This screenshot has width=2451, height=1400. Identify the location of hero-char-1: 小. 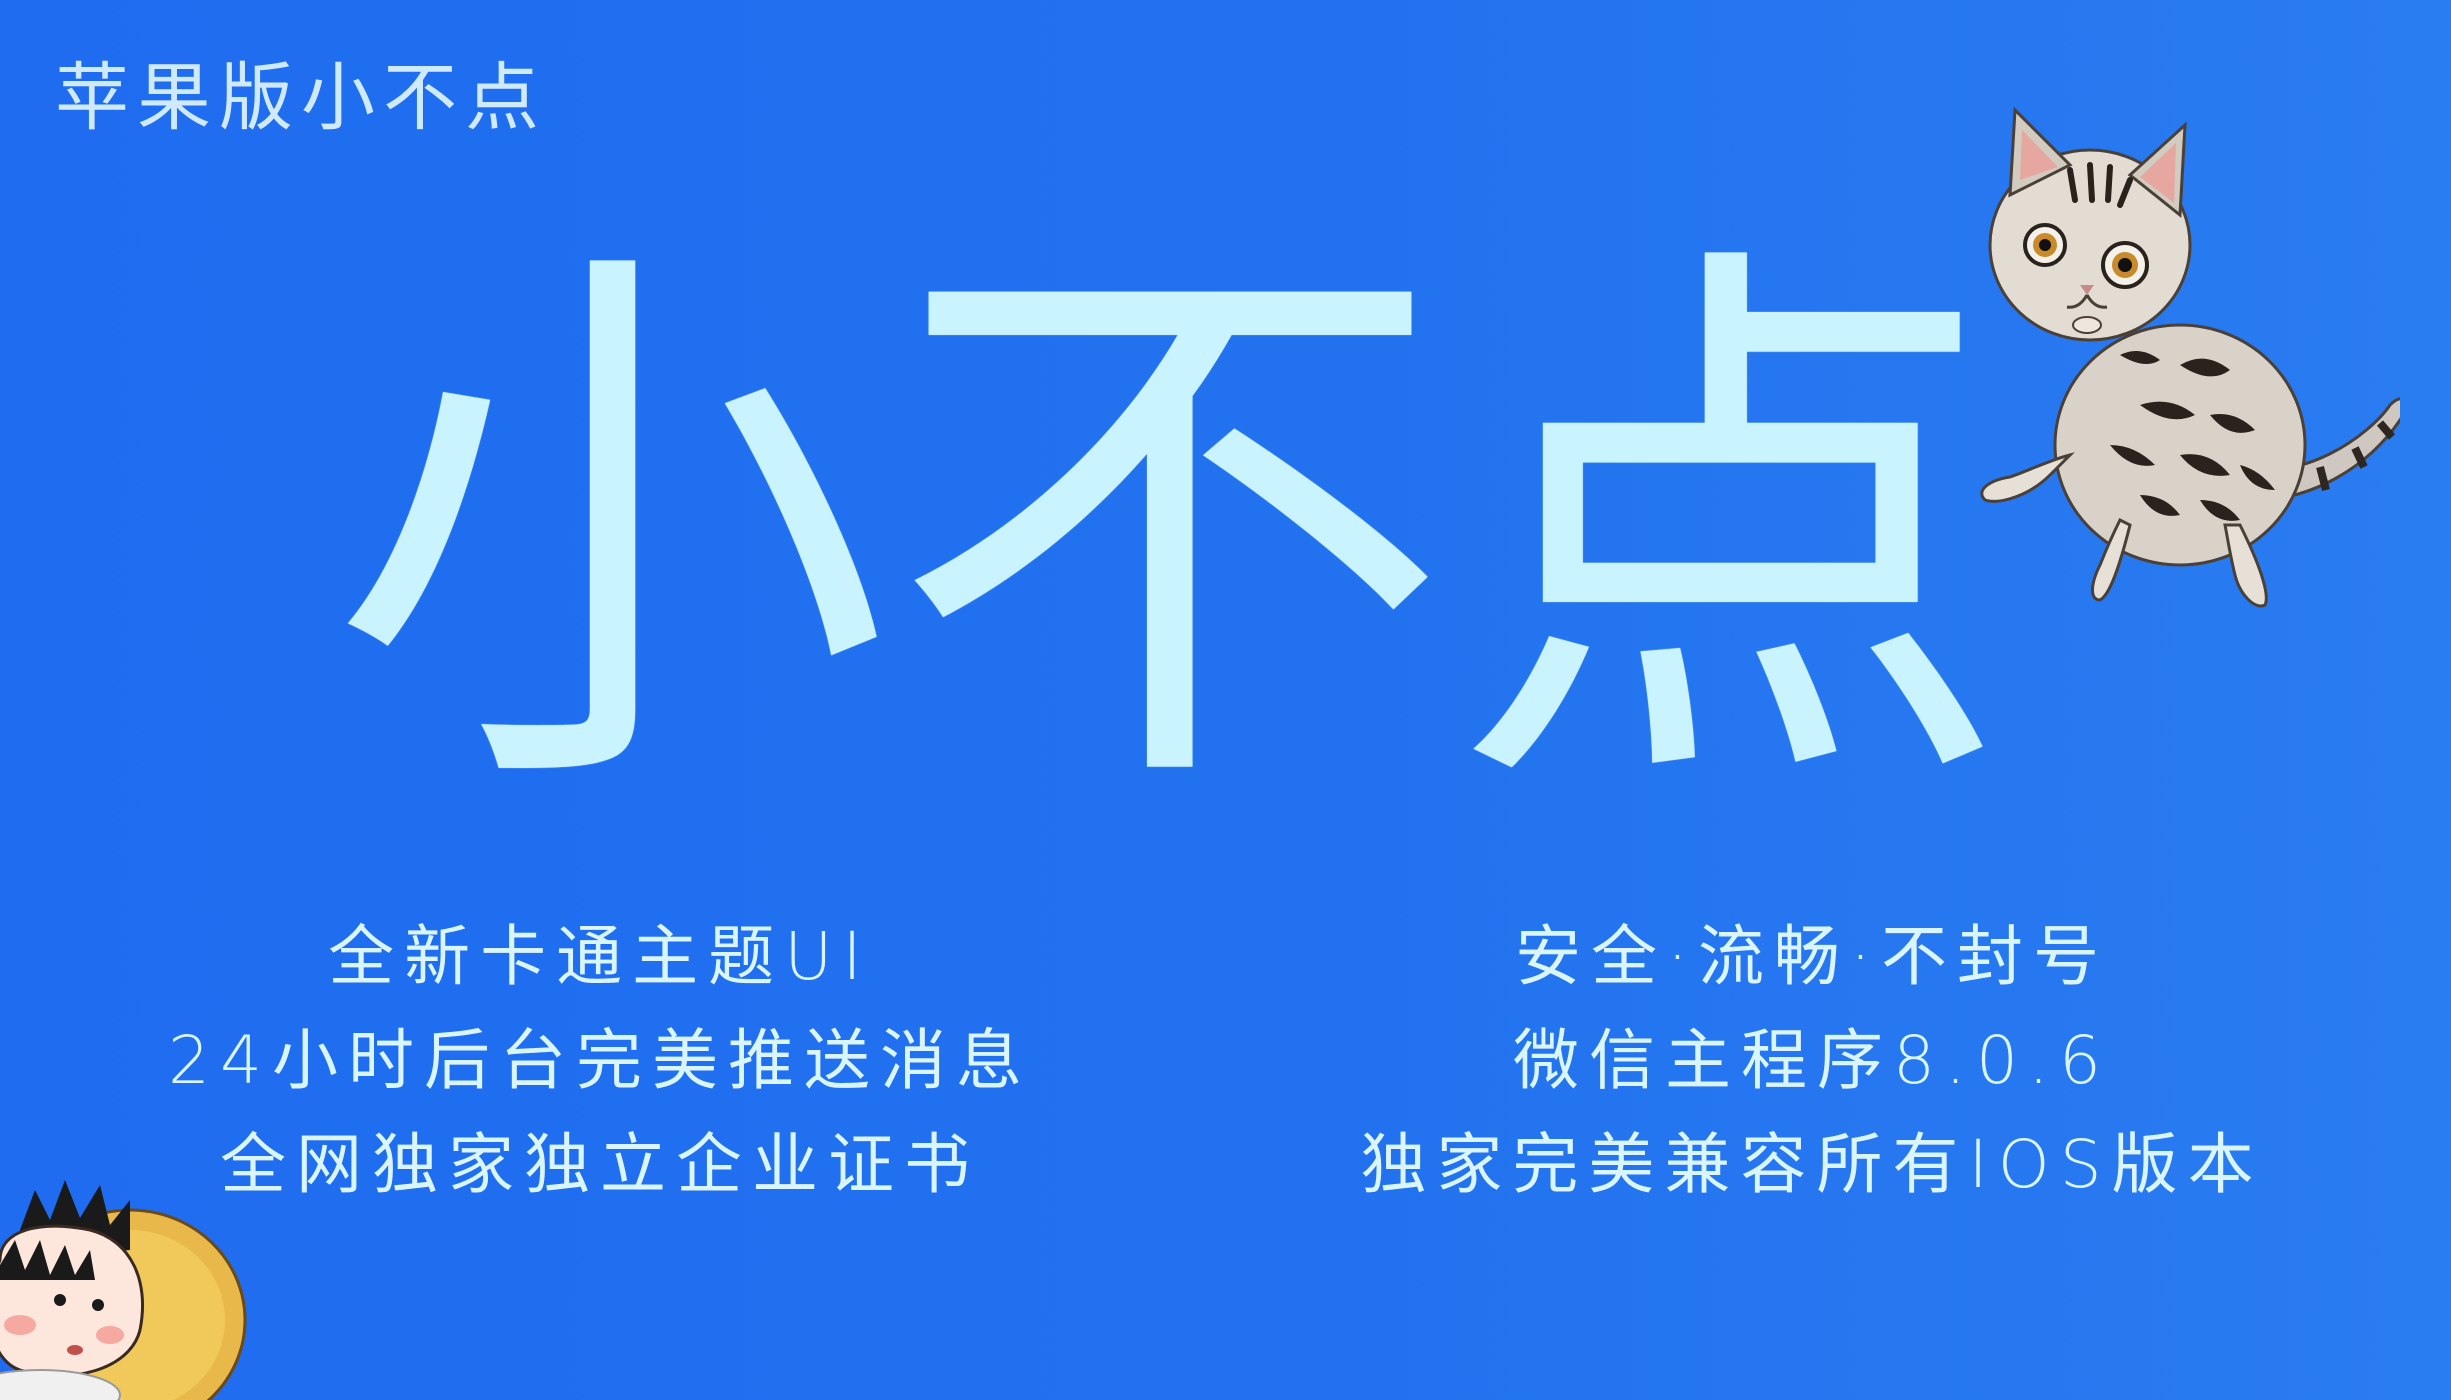
(610, 530).